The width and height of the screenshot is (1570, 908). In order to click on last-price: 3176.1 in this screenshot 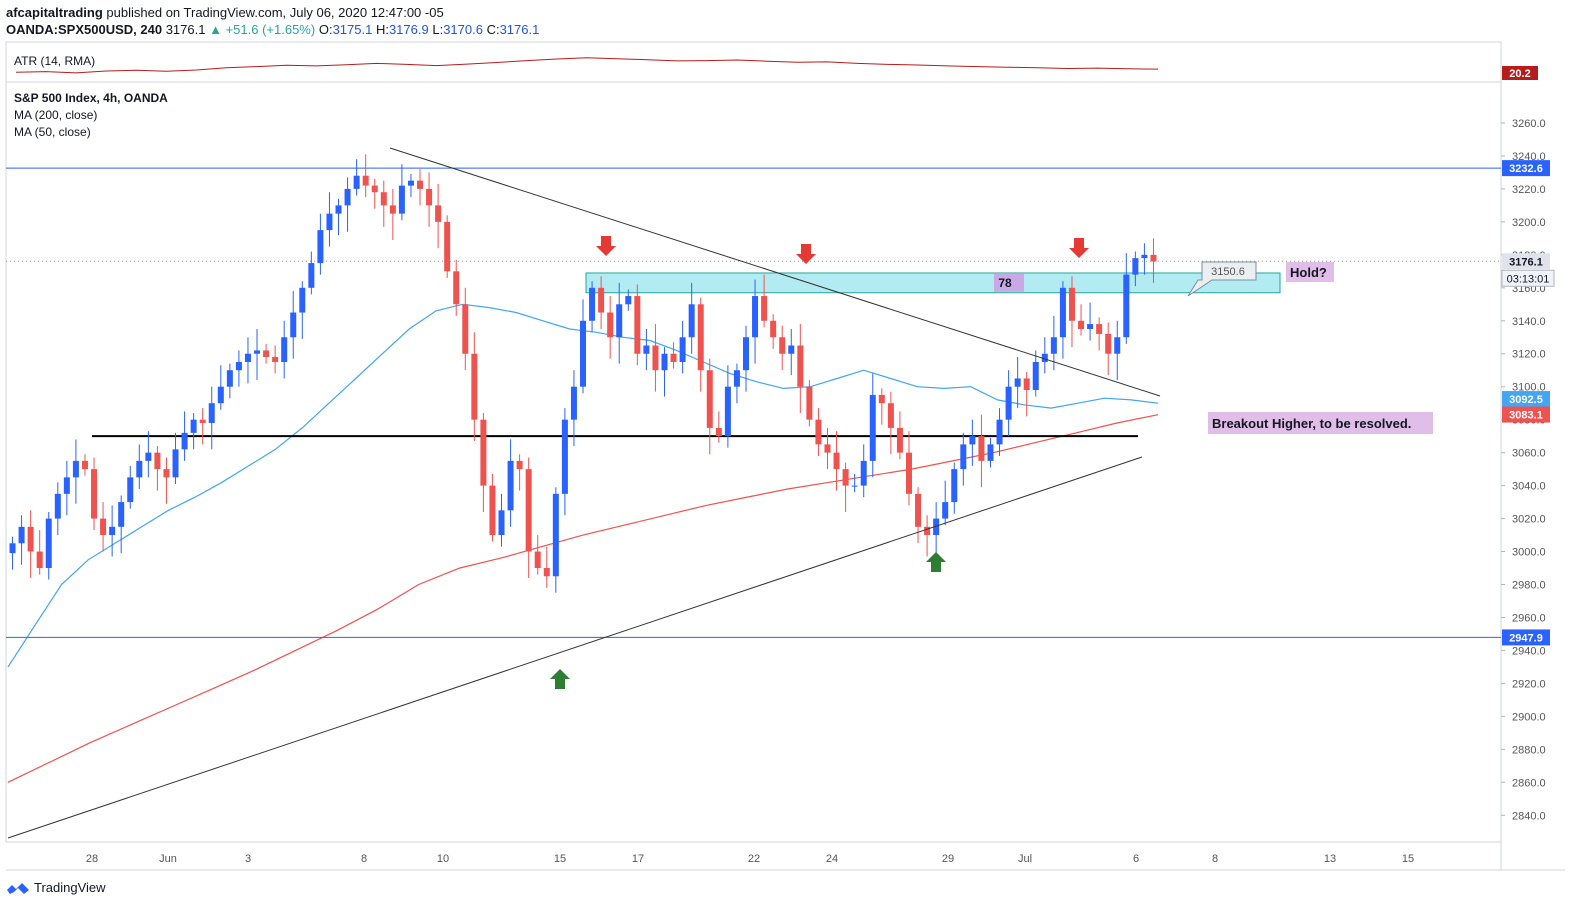, I will do `click(185, 29)`.